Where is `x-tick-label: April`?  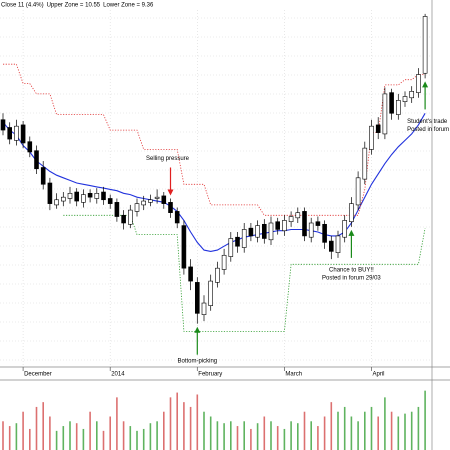 x-tick-label: April is located at coordinates (379, 375).